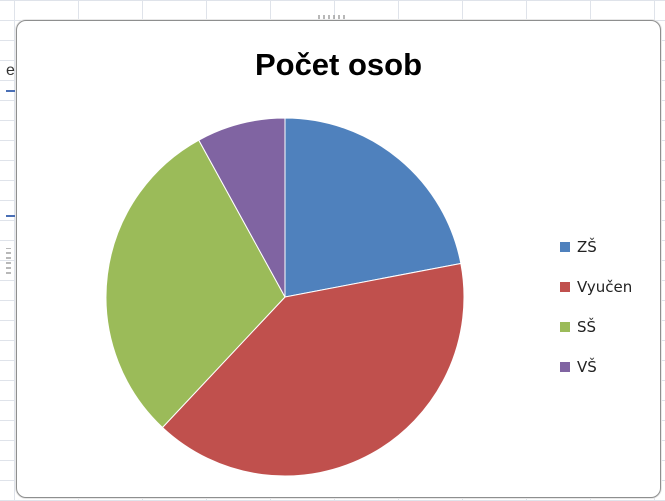 The image size is (665, 501). I want to click on legend-label: VŠ, so click(587, 367).